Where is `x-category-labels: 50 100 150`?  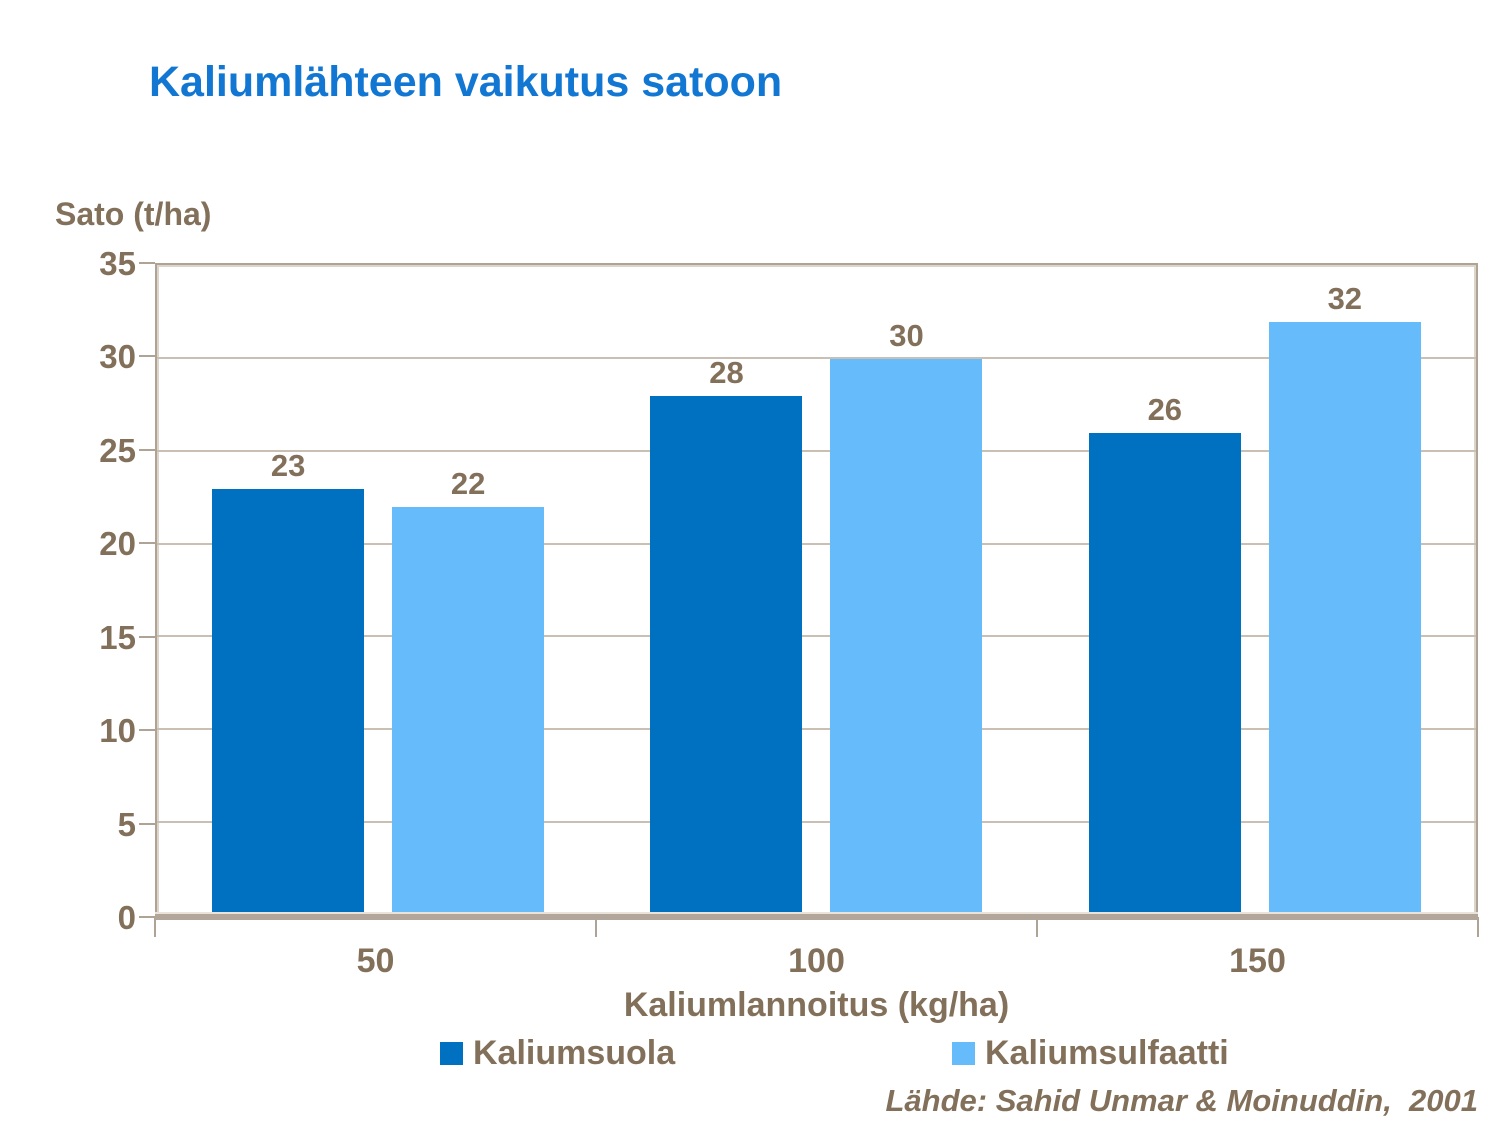
x-category-labels: 50 100 150 is located at coordinates (816, 961).